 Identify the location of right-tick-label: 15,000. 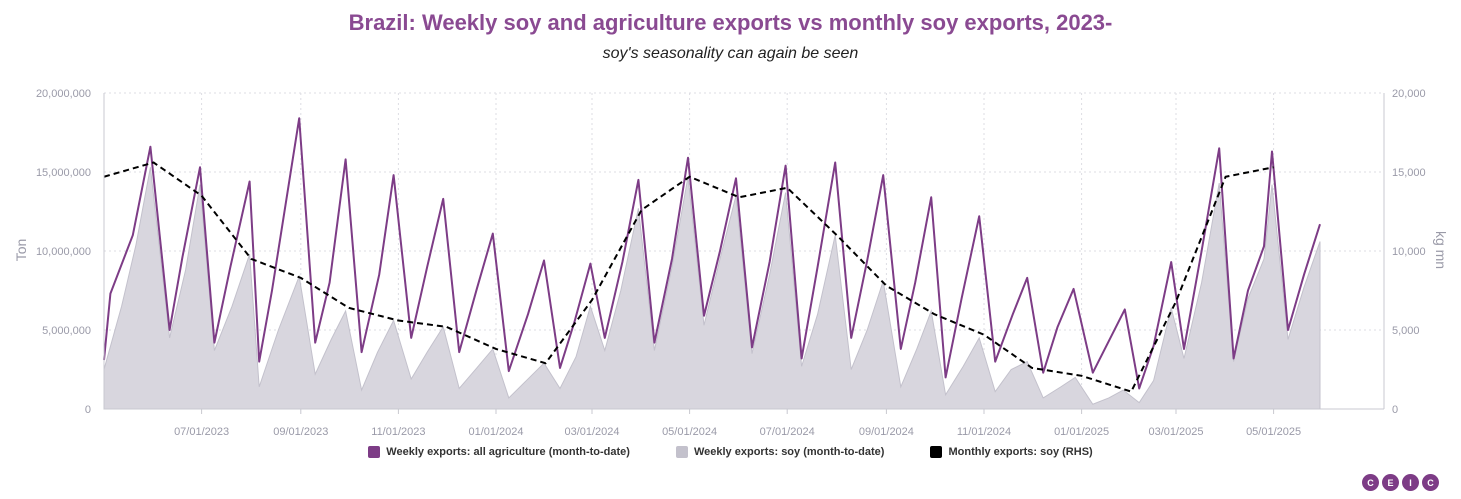
(1409, 173).